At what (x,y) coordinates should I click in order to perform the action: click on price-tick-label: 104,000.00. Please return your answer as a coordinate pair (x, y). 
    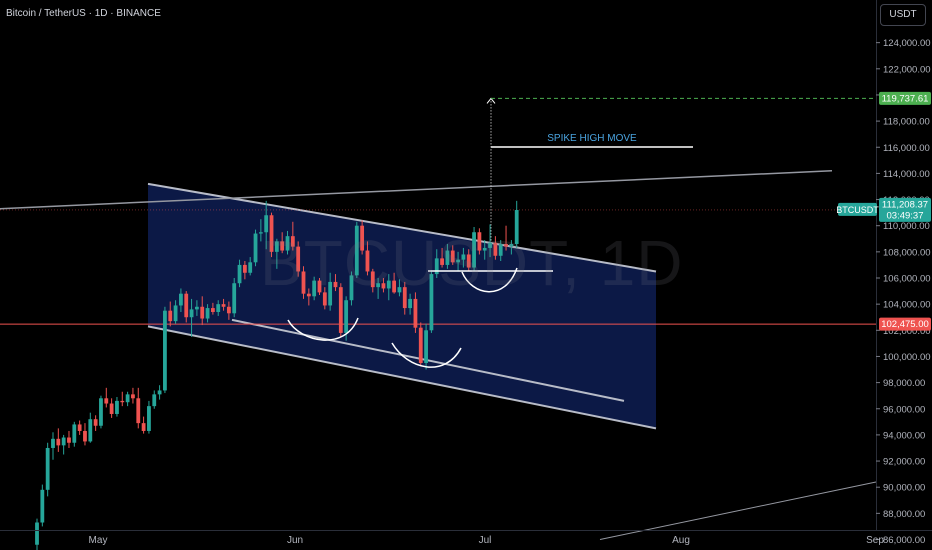
    Looking at the image, I should click on (907, 305).